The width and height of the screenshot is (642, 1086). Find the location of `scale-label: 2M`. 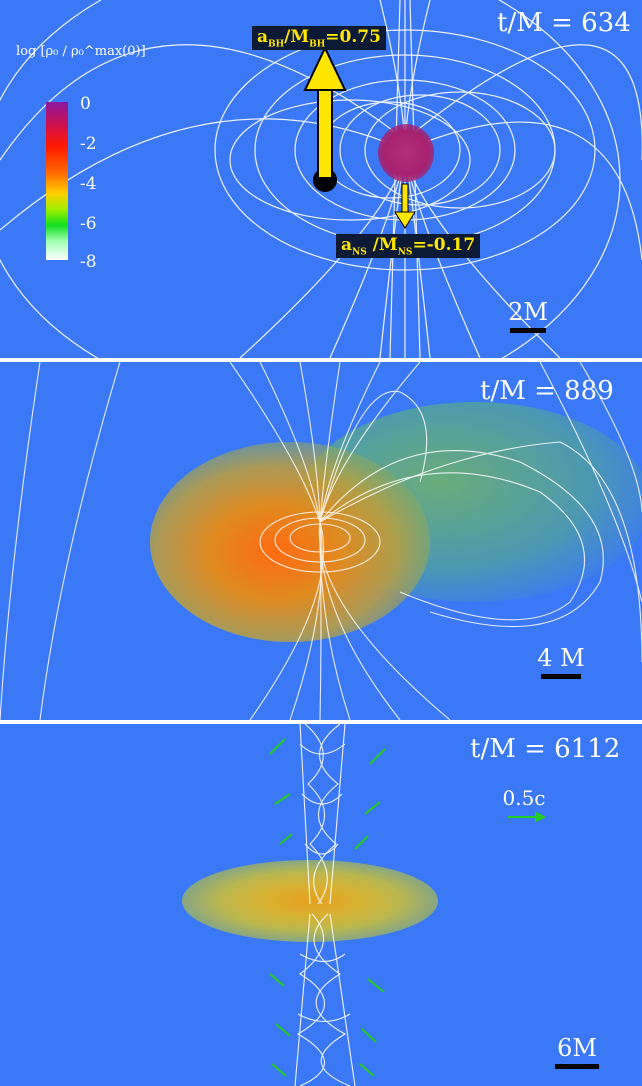

scale-label: 2M is located at coordinates (528, 312).